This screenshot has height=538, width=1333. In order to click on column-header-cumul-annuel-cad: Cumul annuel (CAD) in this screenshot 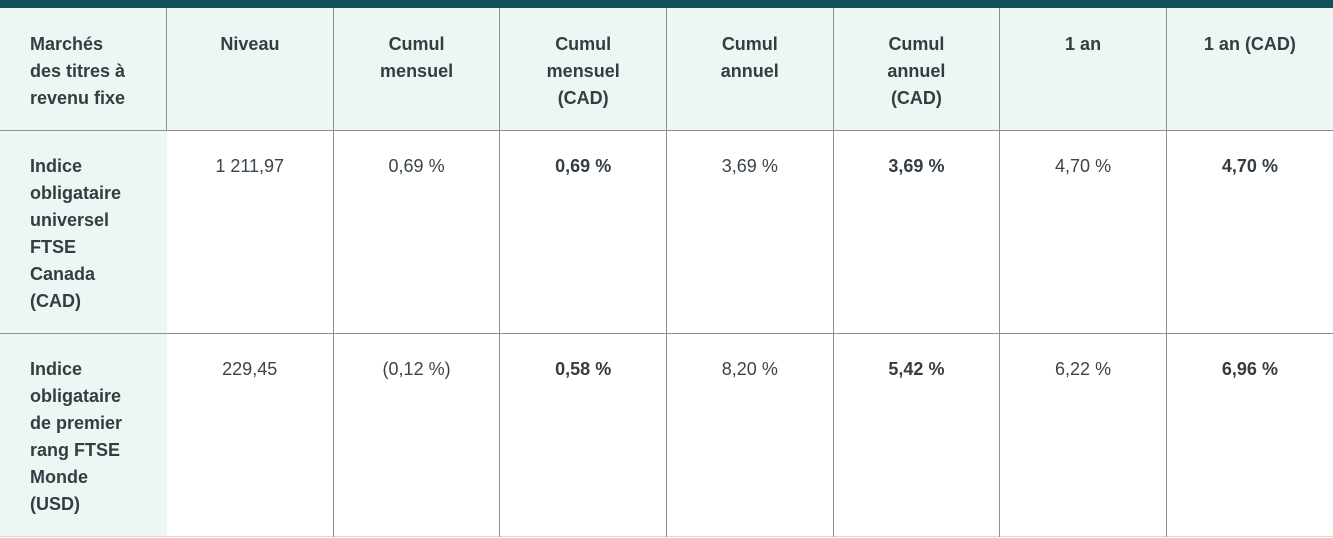, I will do `click(916, 67)`.